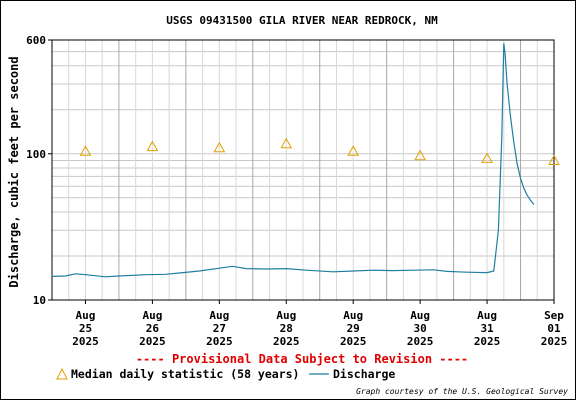 The width and height of the screenshot is (576, 400). What do you see at coordinates (14, 171) in the screenshot?
I see `y-axis-label: Discharge, cubic feet per second` at bounding box center [14, 171].